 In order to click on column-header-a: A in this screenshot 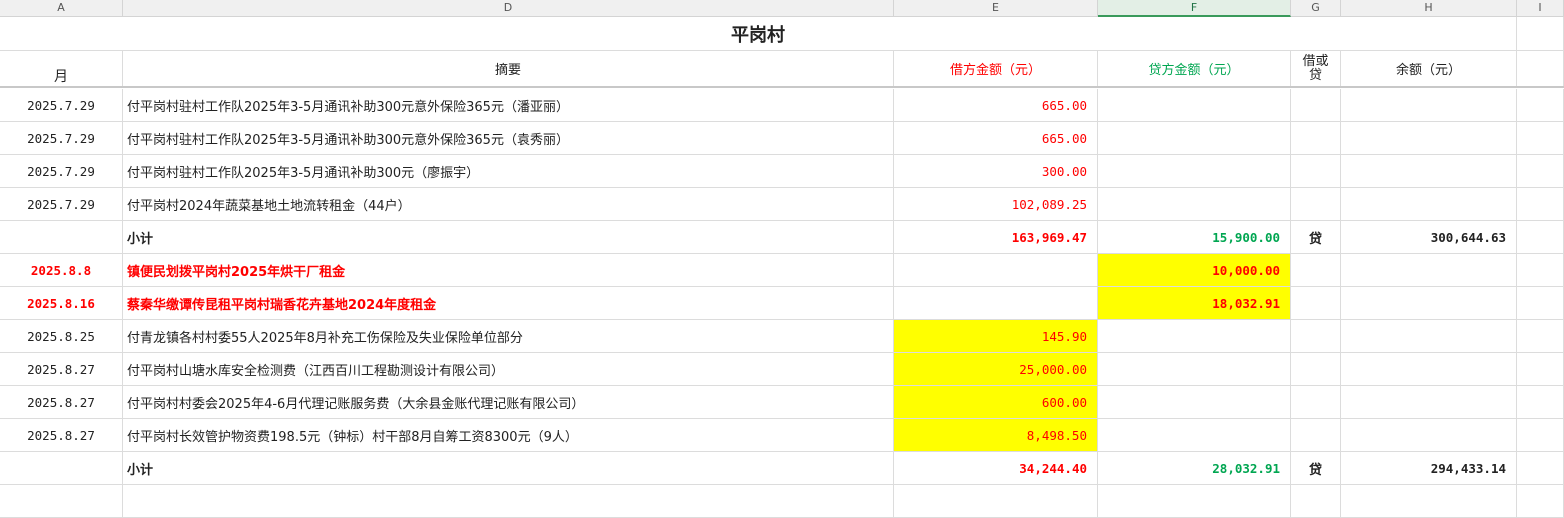, I will do `click(61, 8)`.